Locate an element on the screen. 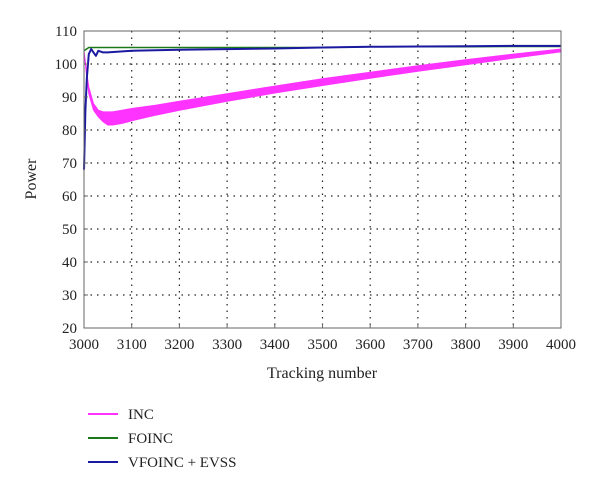  x-tick-label: 3600 is located at coordinates (370, 345).